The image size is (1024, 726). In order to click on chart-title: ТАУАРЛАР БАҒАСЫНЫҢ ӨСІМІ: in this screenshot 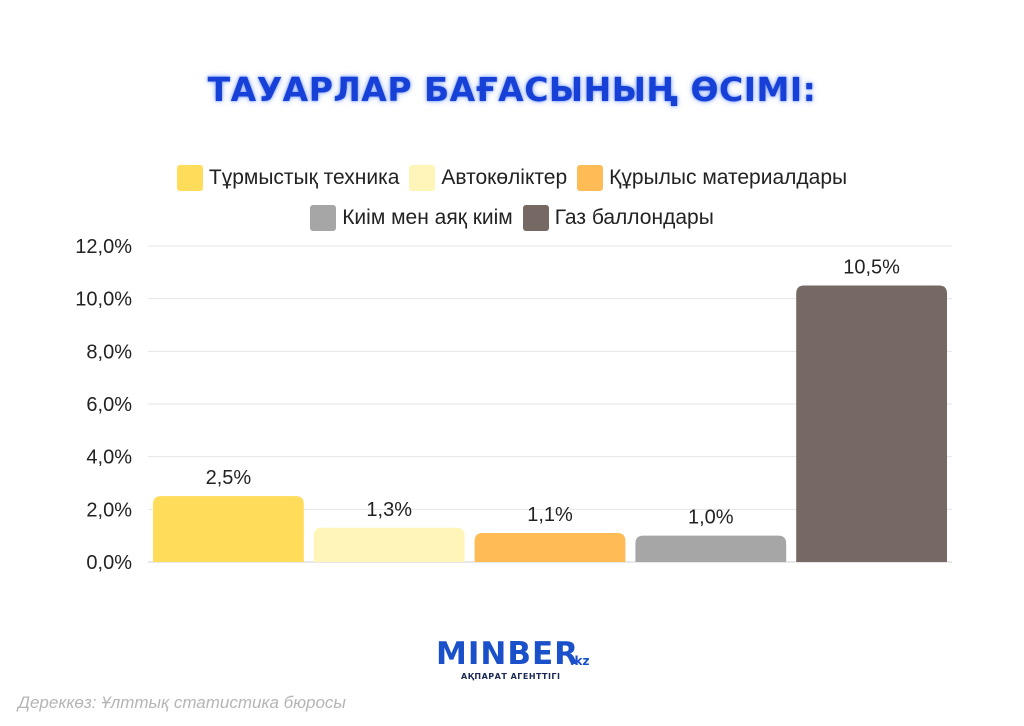, I will do `click(512, 89)`.